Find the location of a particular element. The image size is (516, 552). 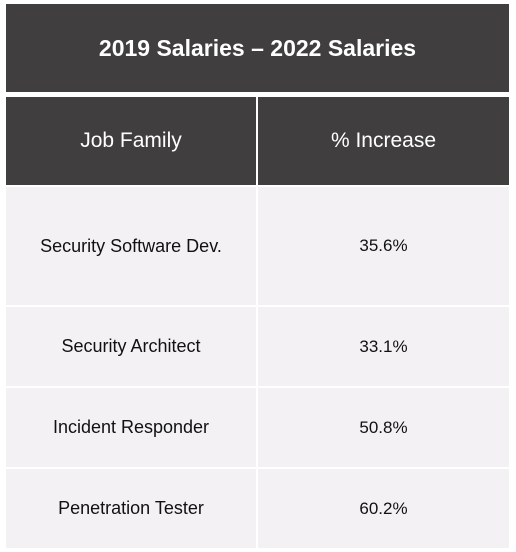

job-family-cell: Penetration Tester is located at coordinates (131, 507).